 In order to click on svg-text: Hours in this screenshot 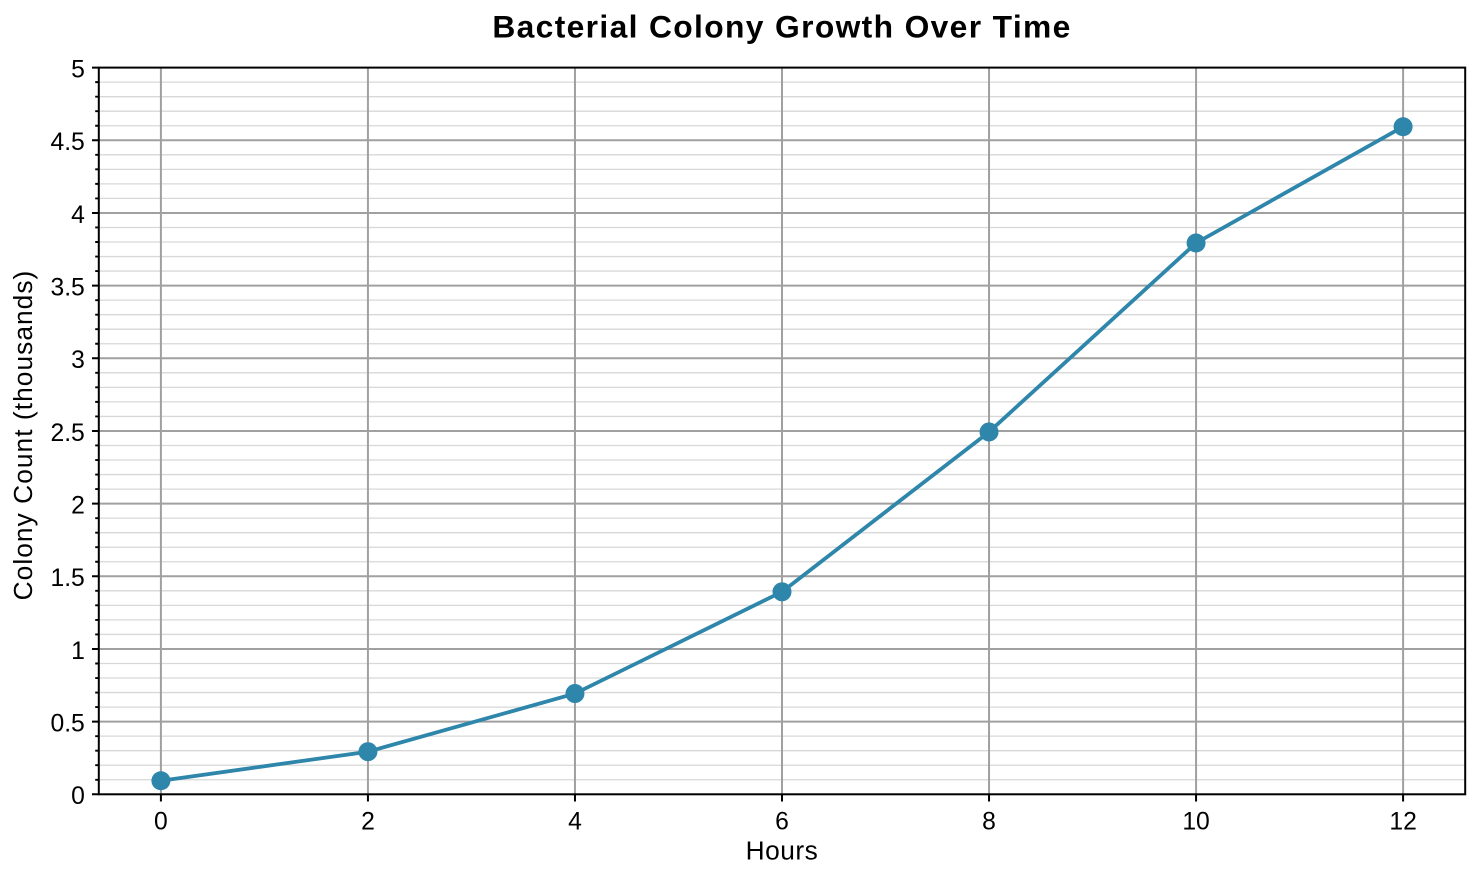, I will do `click(782, 851)`.